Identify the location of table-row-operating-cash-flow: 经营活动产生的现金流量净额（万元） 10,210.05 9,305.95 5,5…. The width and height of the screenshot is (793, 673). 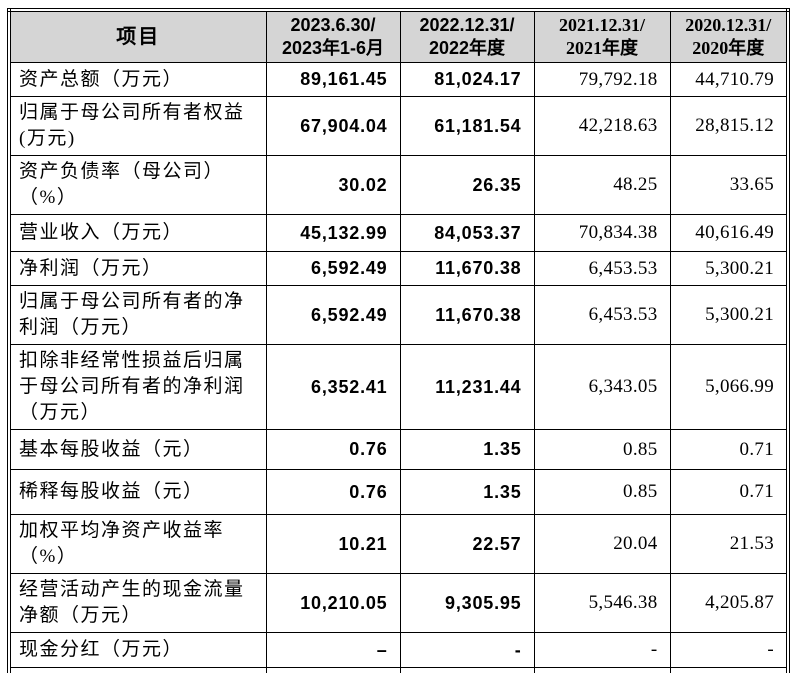
(398, 603).